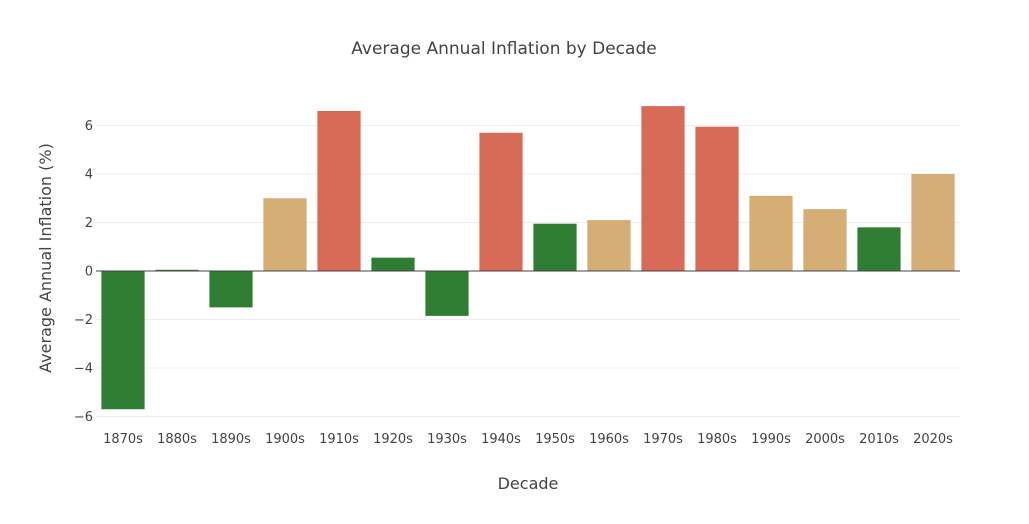 Image resolution: width=1029 pixels, height=524 pixels. I want to click on y-tick-label: 0, so click(89, 272).